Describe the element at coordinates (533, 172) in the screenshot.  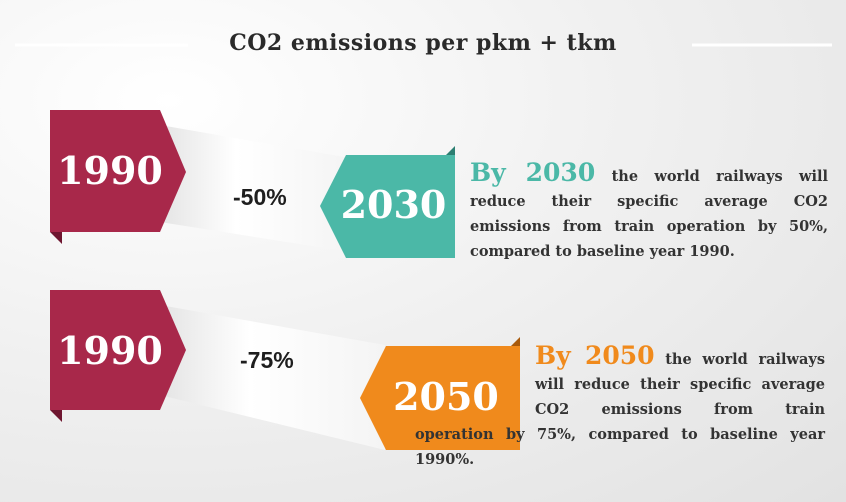
I see `heading: By 2030` at that location.